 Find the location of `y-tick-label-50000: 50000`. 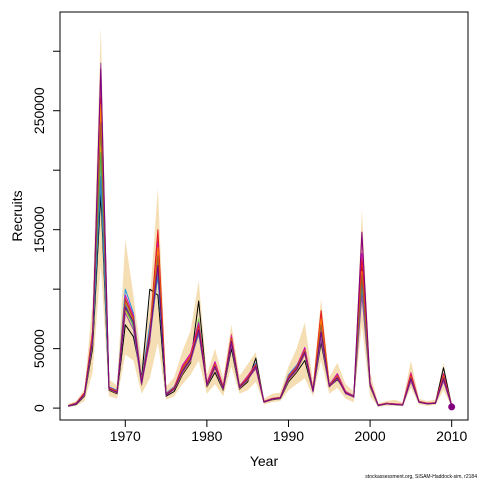

y-tick-label-50000: 50000 is located at coordinates (39, 348).